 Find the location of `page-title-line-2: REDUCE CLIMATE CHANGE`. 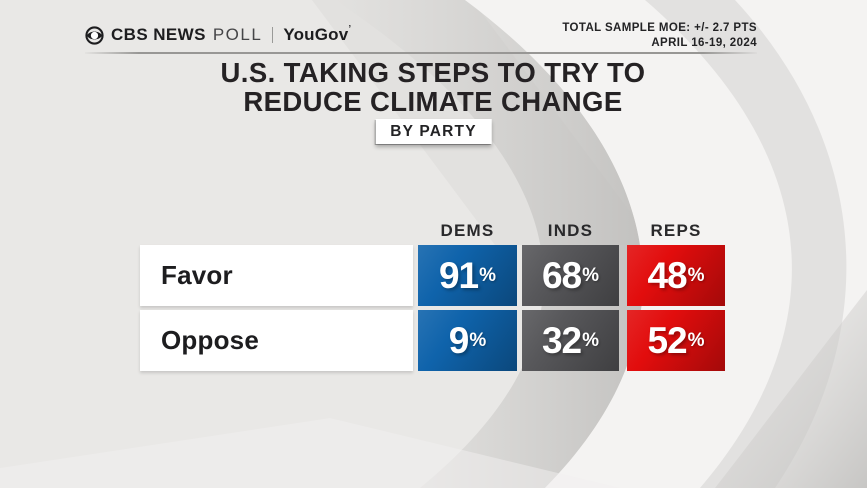

page-title-line-2: REDUCE CLIMATE CHANGE is located at coordinates (433, 101).